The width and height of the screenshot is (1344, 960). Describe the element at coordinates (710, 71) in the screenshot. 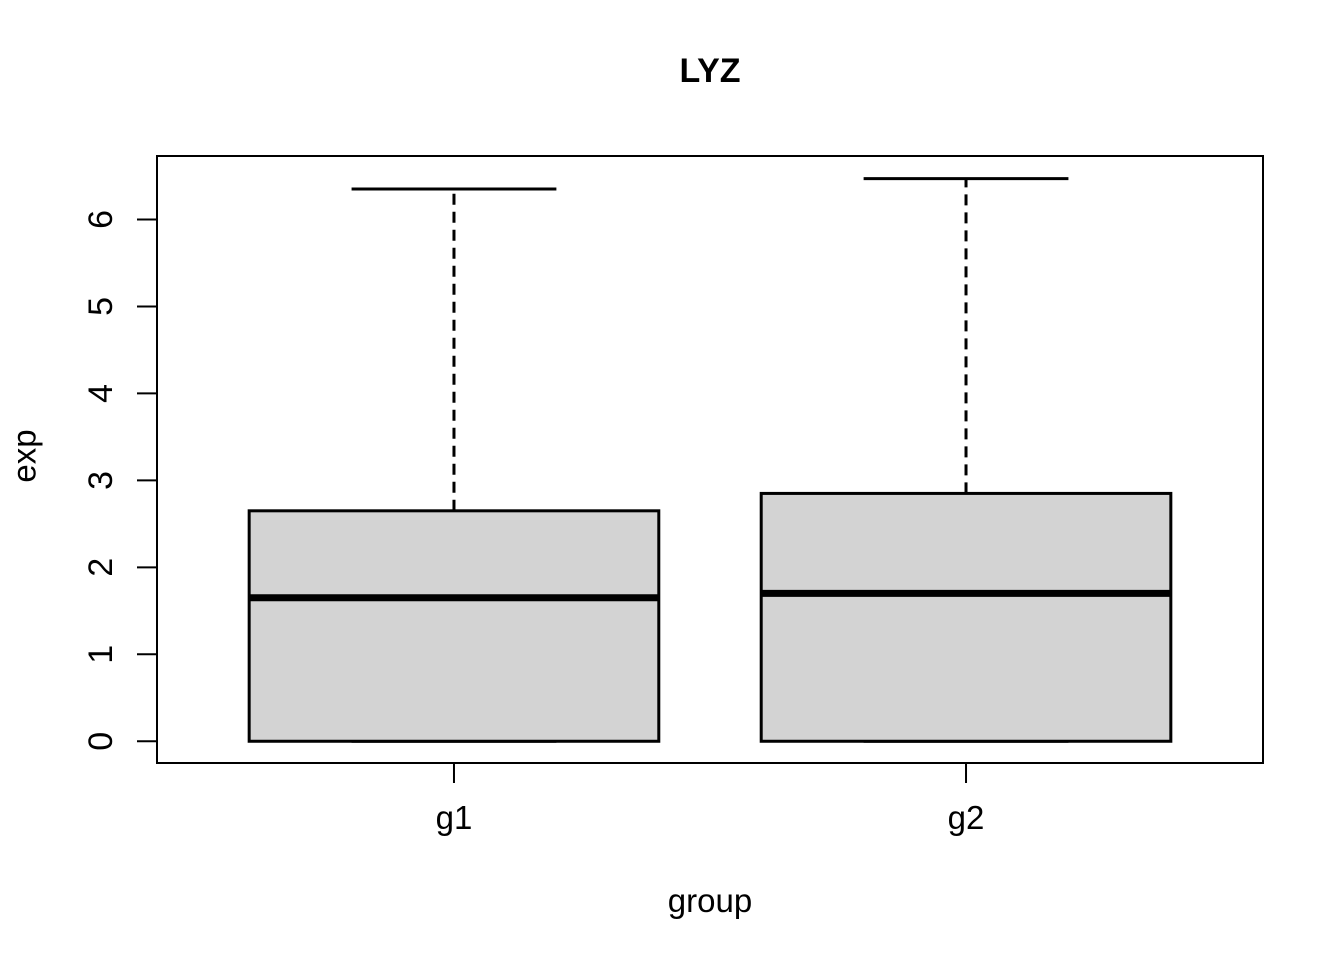

I see `chart-title: LYZ` at that location.